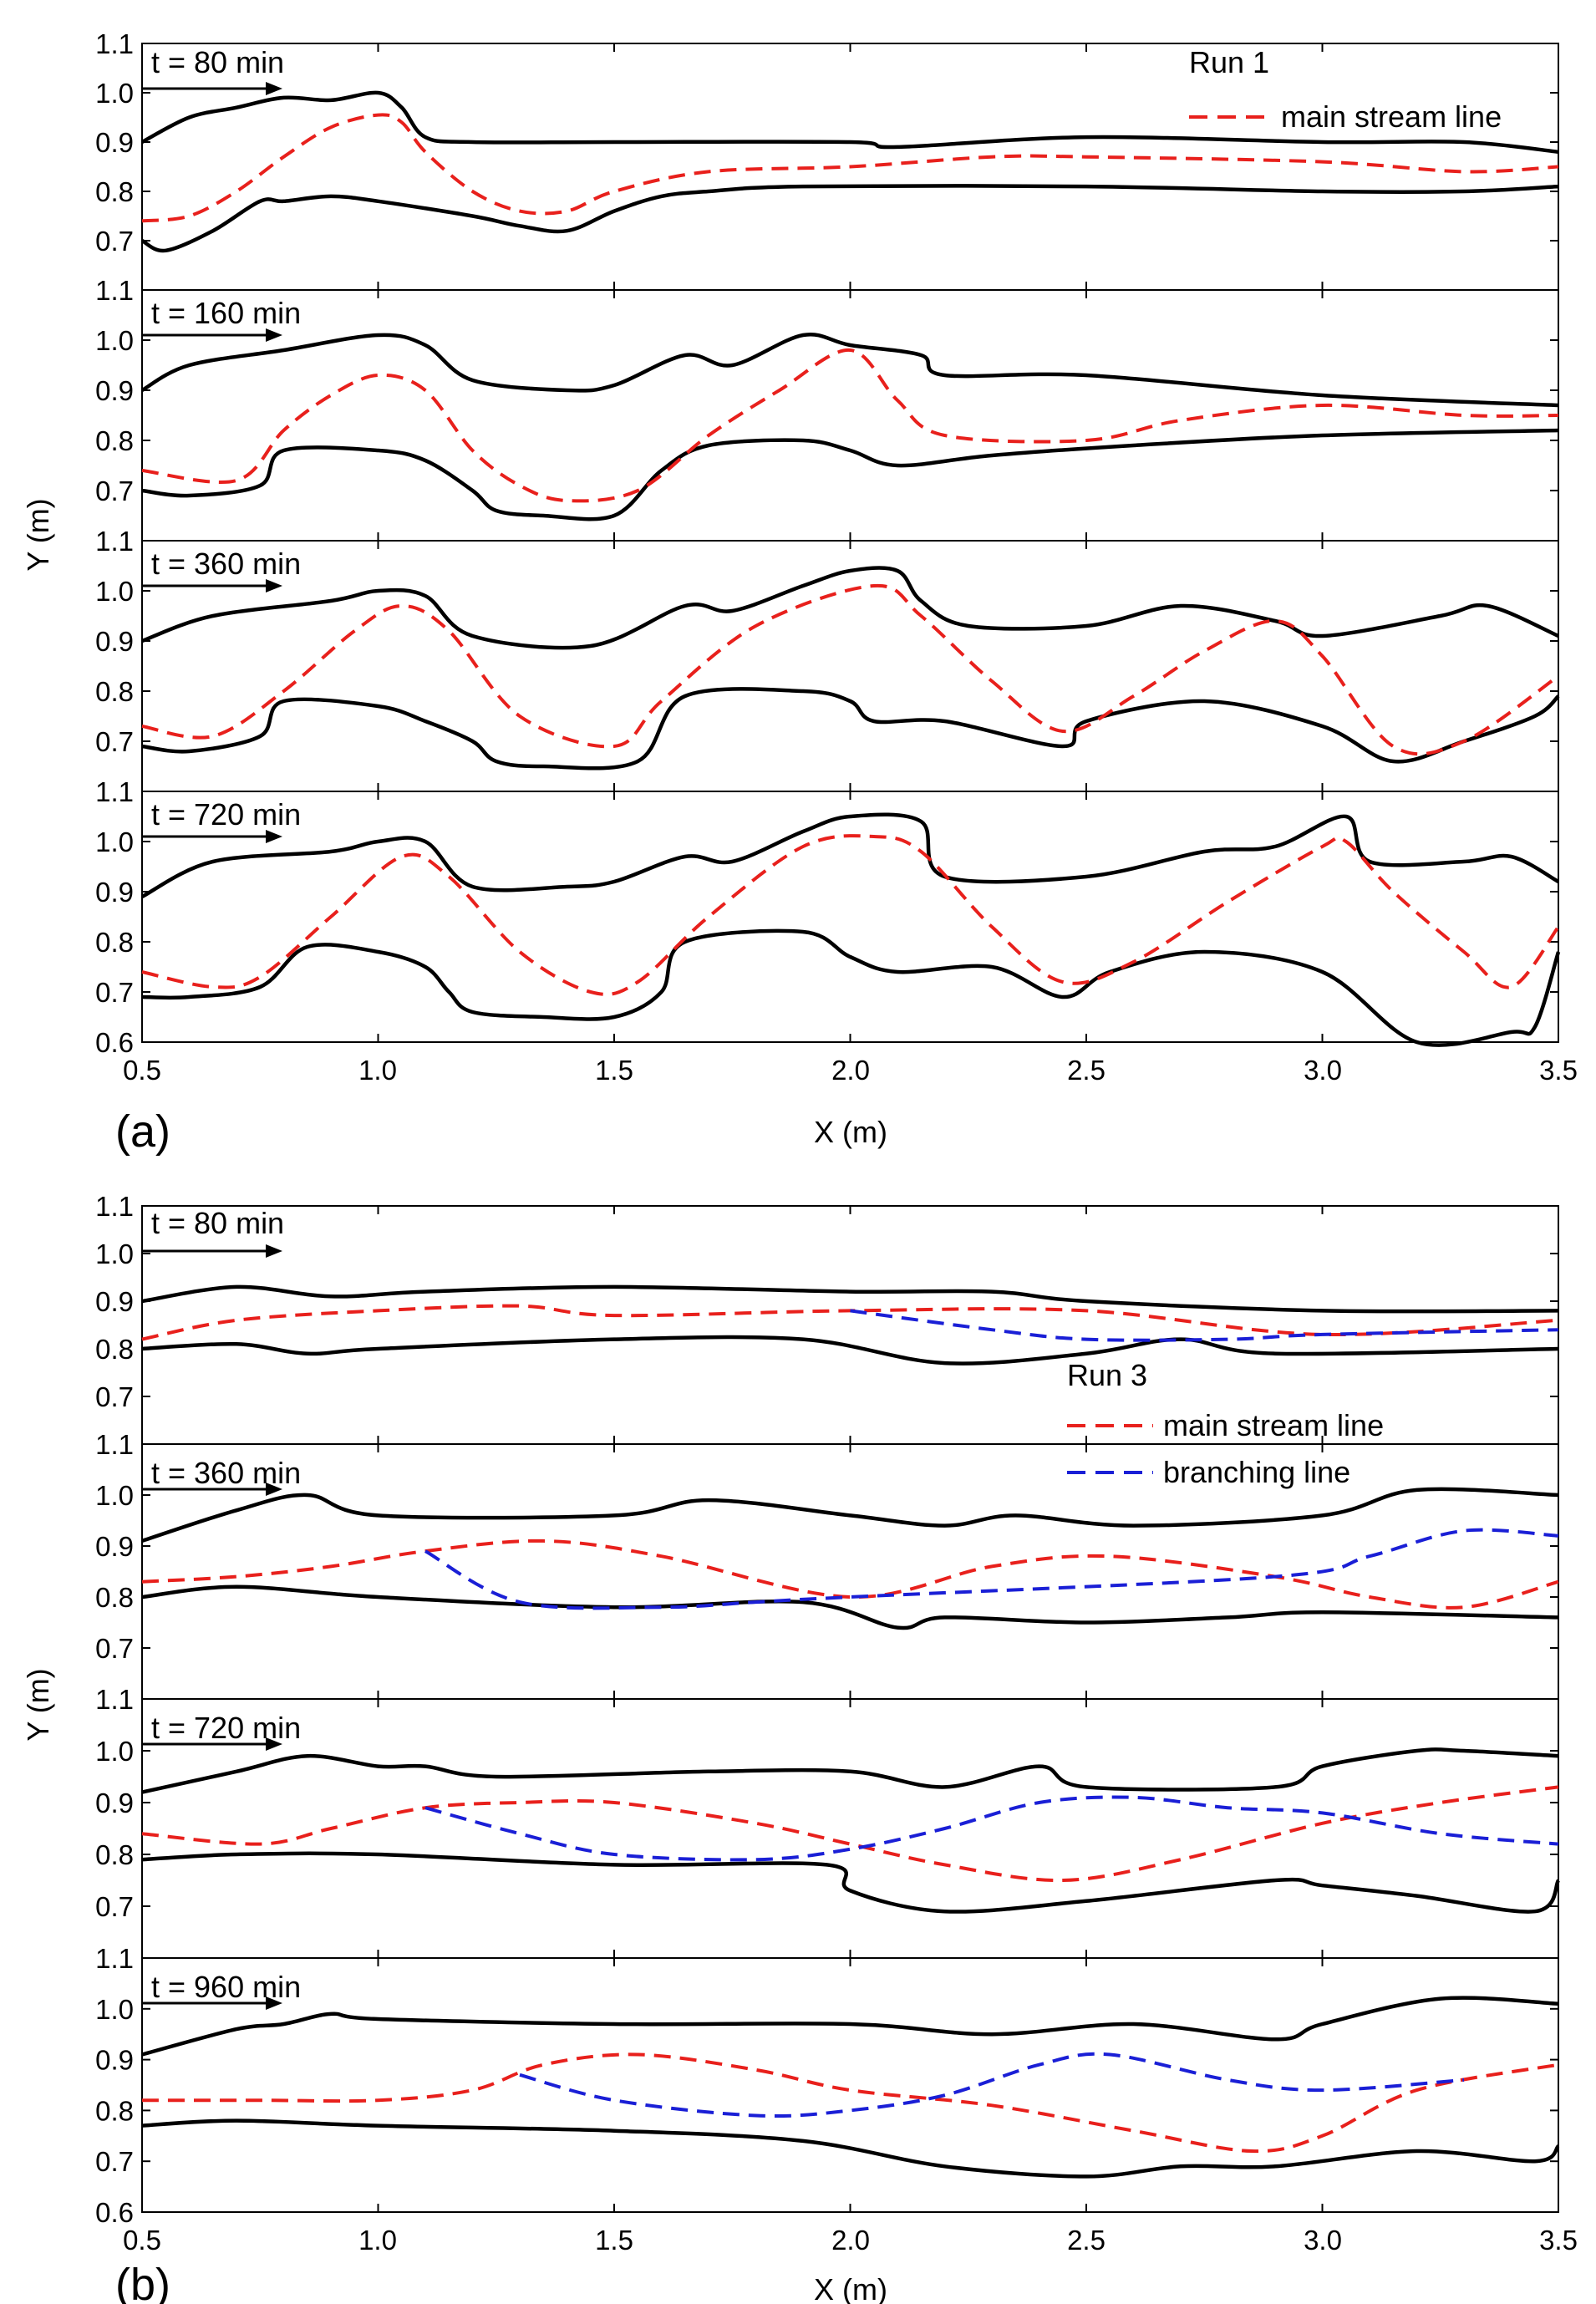  Describe the element at coordinates (850, 2288) in the screenshot. I see `x-axis-label: X (m)` at that location.